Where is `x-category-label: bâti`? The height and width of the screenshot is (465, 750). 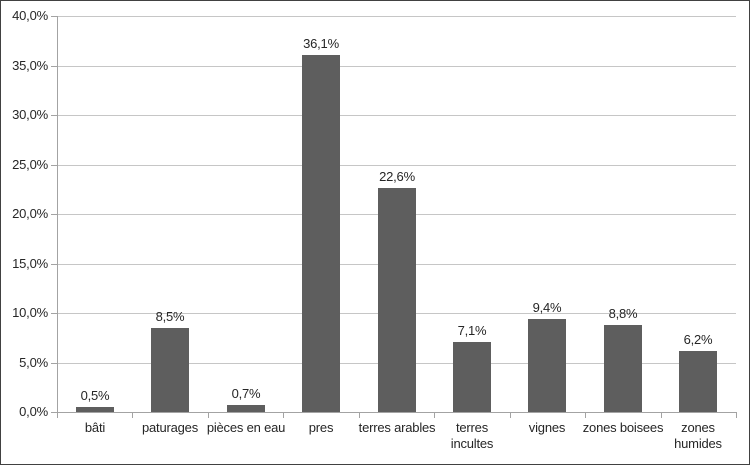 x-category-label: bâti is located at coordinates (95, 427).